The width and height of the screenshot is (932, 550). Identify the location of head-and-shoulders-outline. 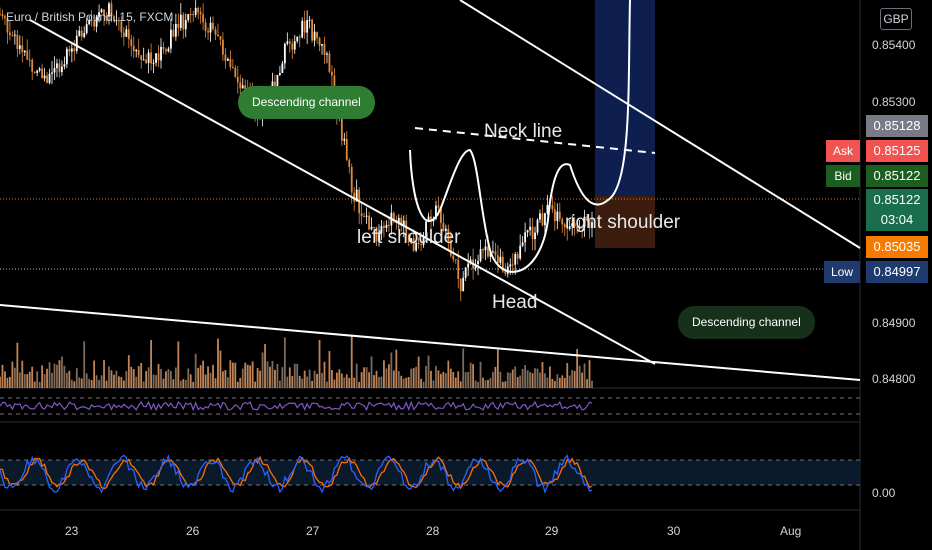
(520, 136).